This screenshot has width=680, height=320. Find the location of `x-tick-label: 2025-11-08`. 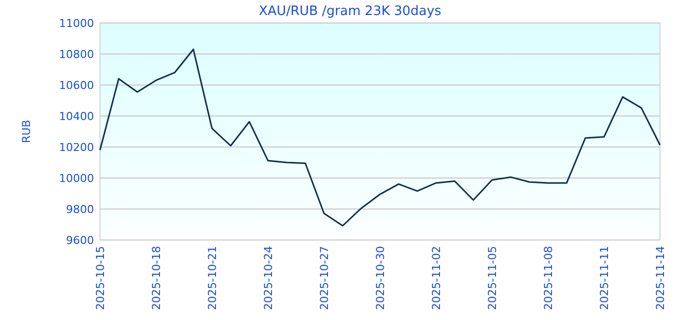

x-tick-label: 2025-11-08 is located at coordinates (548, 278).